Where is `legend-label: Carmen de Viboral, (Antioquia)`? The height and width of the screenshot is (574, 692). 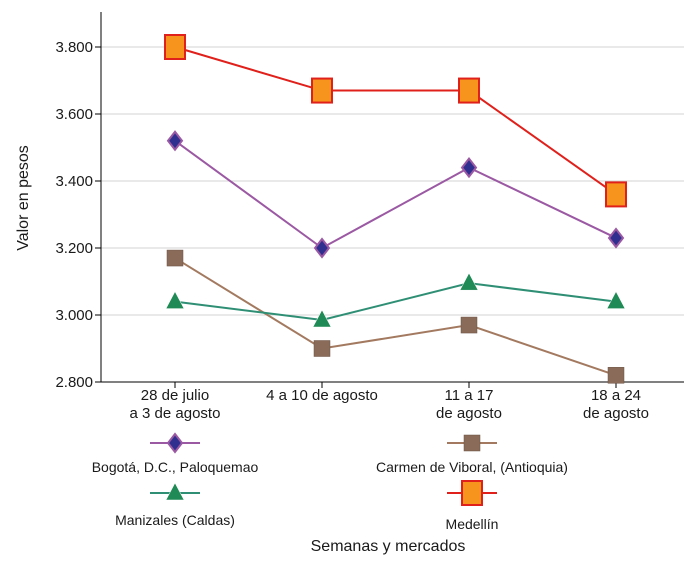 legend-label: Carmen de Viboral, (Antioquia) is located at coordinates (472, 467).